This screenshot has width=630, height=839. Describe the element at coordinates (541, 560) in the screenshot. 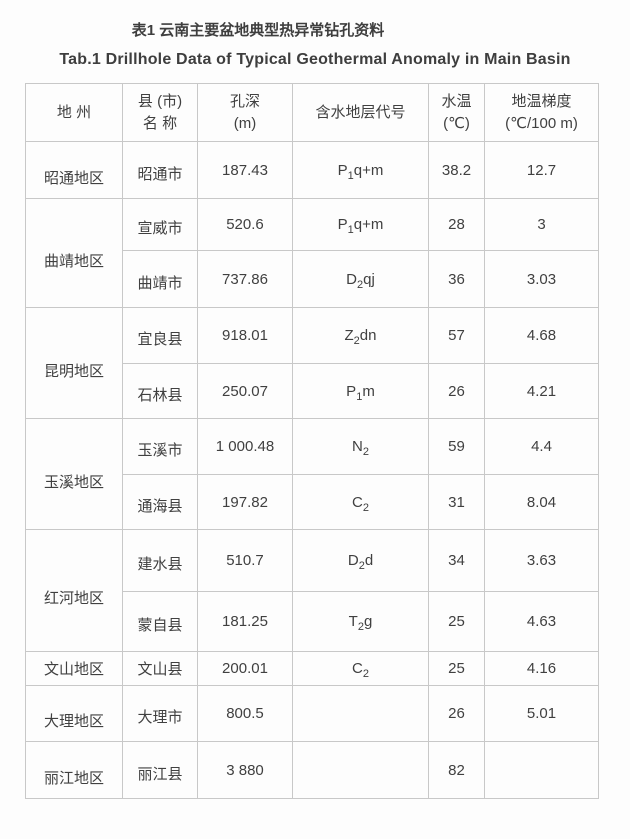

I see `cell-gradient: 3.63` at that location.